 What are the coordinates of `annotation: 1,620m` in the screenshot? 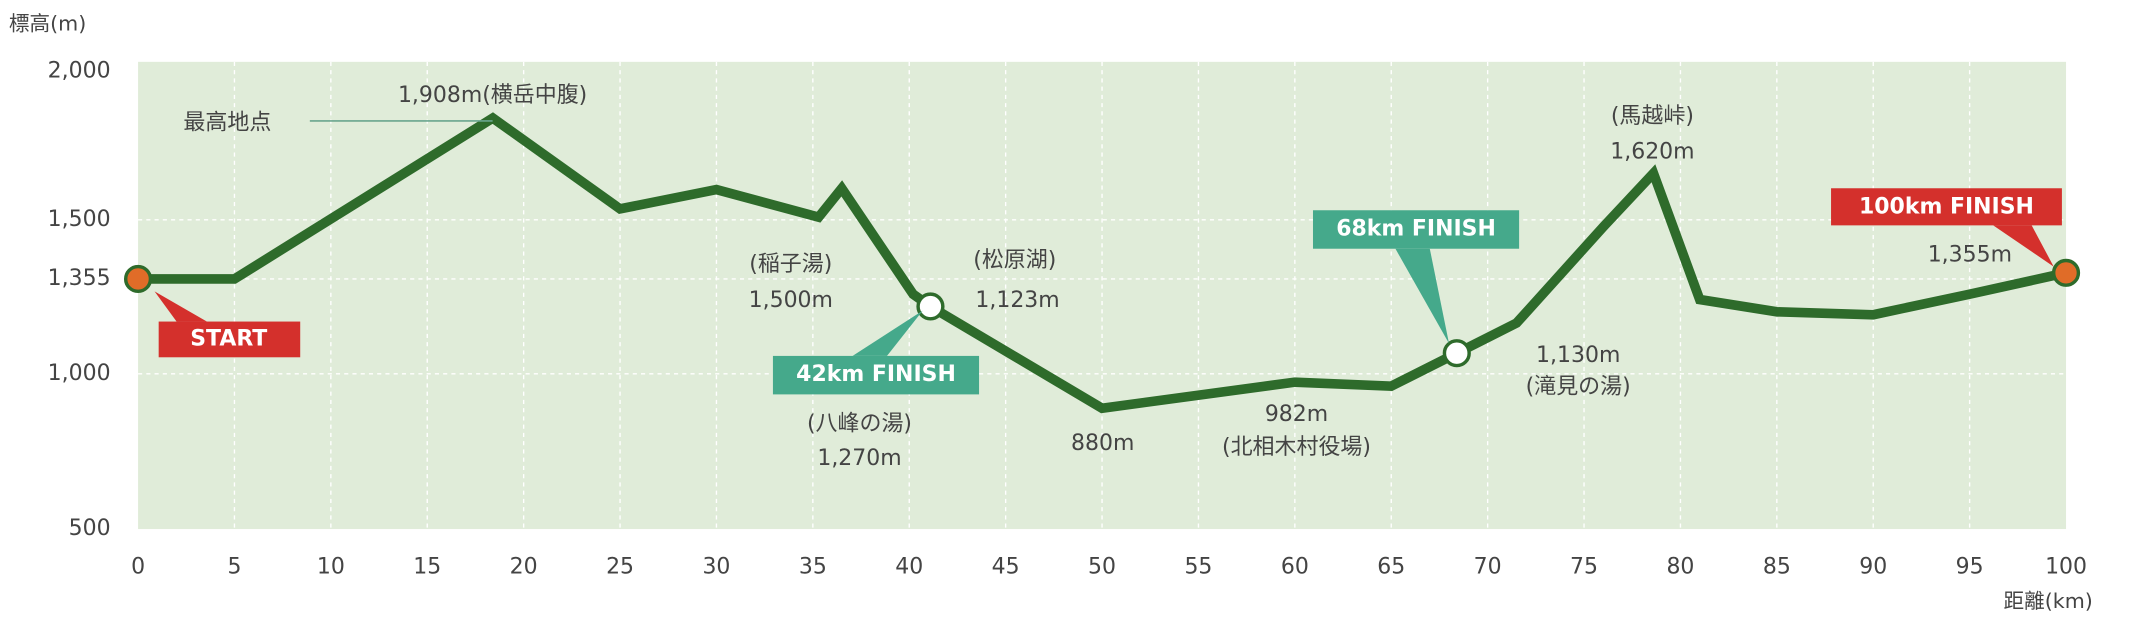 It's located at (1652, 152).